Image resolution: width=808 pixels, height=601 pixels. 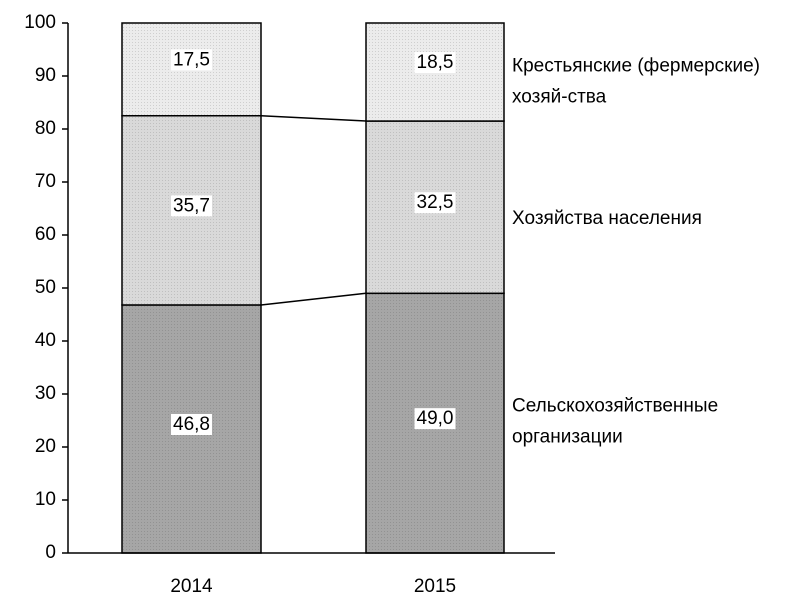 What do you see at coordinates (607, 218) in the screenshot?
I see `legend-label: Хозяйства населения` at bounding box center [607, 218].